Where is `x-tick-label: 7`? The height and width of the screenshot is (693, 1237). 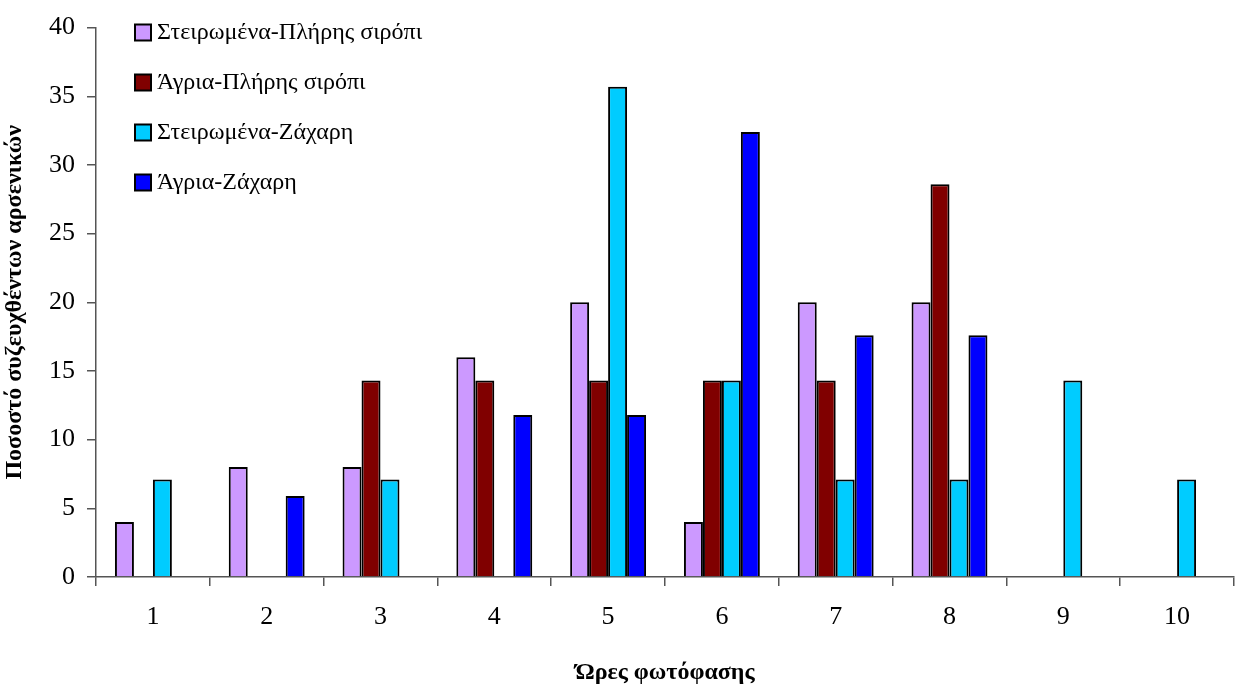 x-tick-label: 7 is located at coordinates (836, 616).